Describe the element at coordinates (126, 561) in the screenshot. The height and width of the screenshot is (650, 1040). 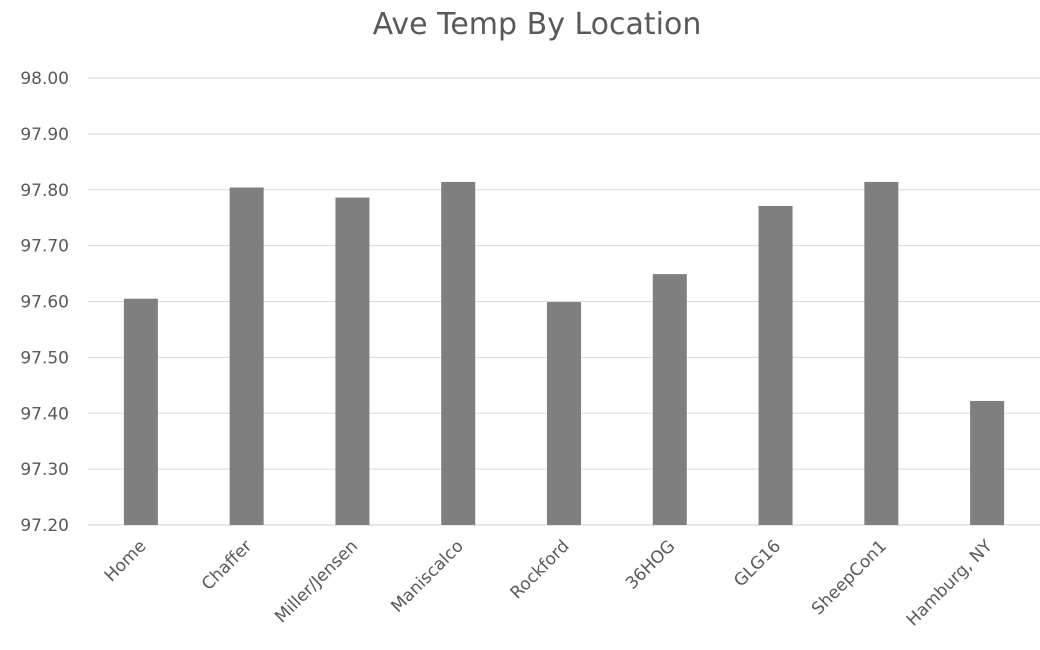
I see `x-category-label: Home` at that location.